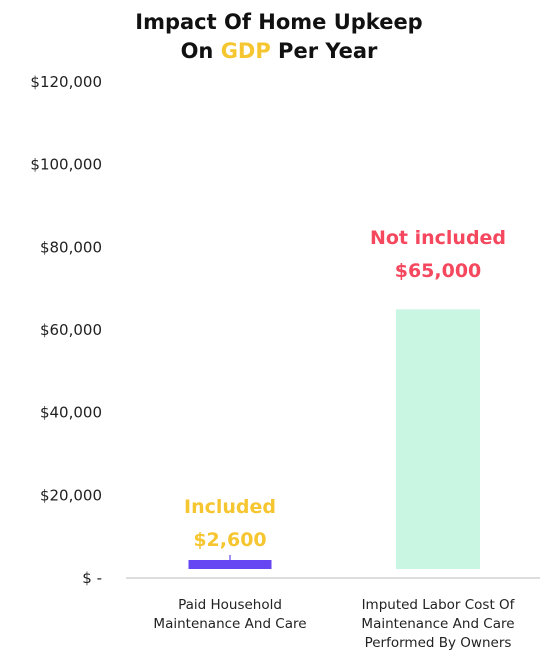  What do you see at coordinates (246, 51) in the screenshot?
I see `chart-title-gdp-highlight: GDP` at bounding box center [246, 51].